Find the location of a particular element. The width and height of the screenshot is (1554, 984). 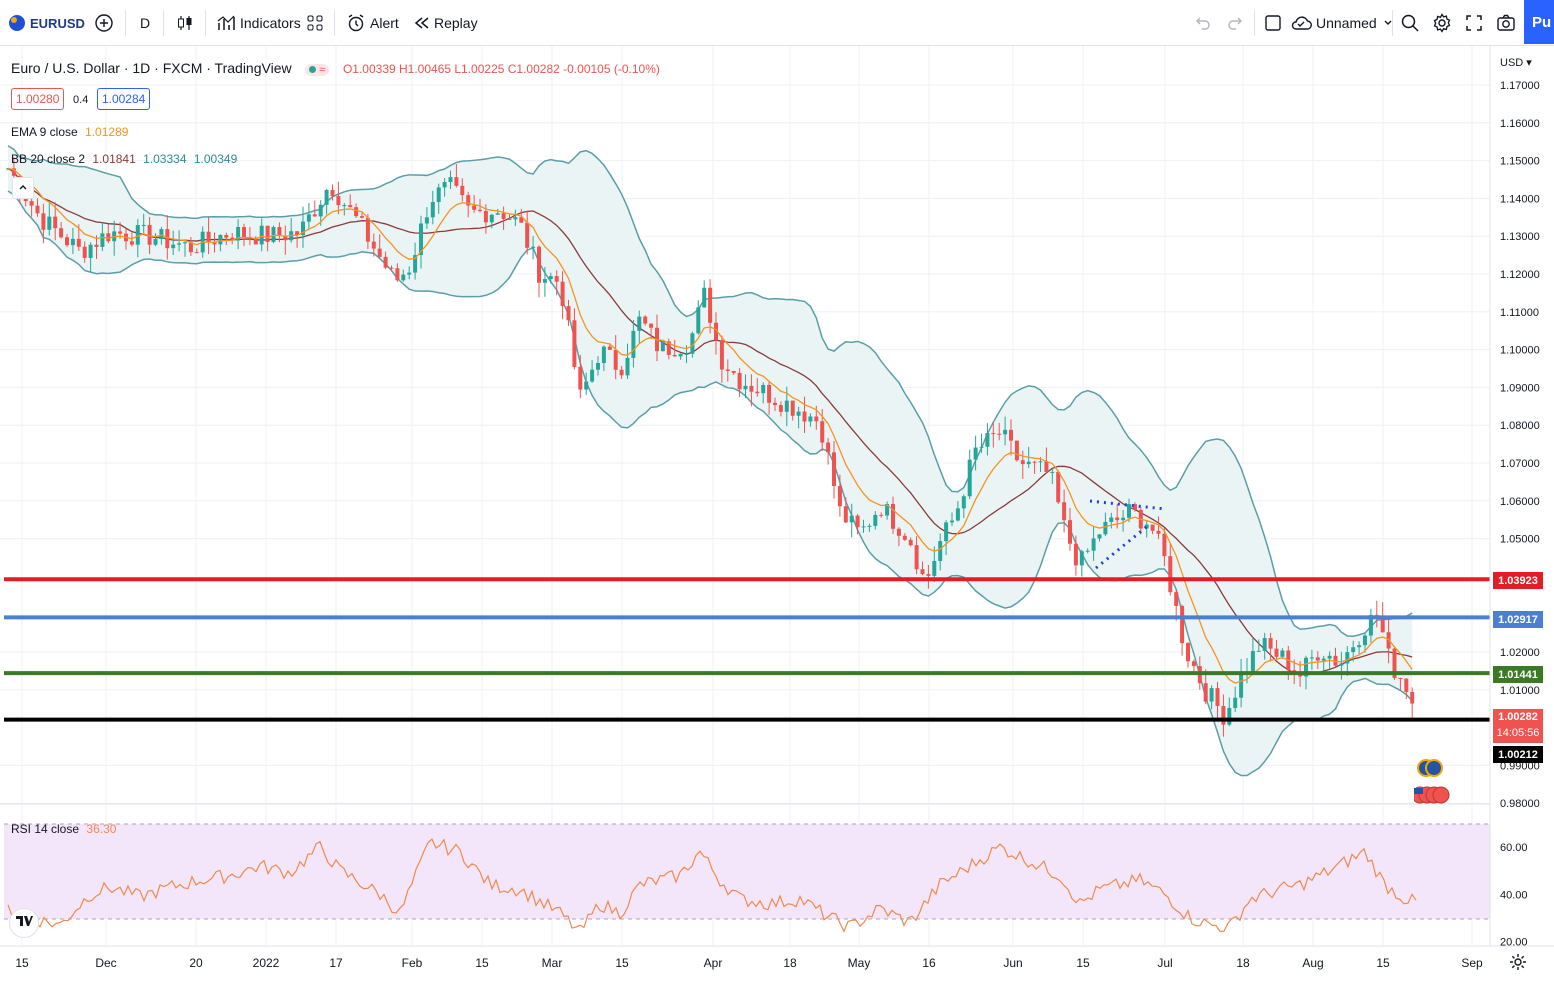

screenshot-button is located at coordinates (1506, 23).